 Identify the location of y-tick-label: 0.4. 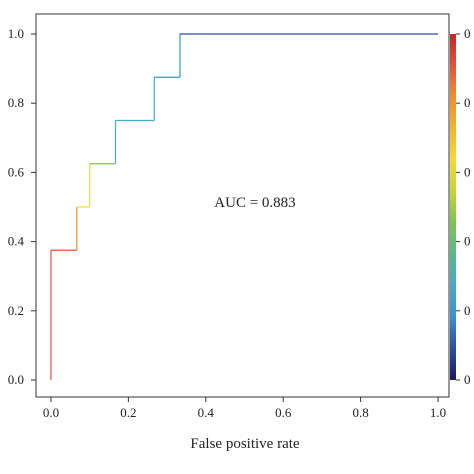
(16, 241).